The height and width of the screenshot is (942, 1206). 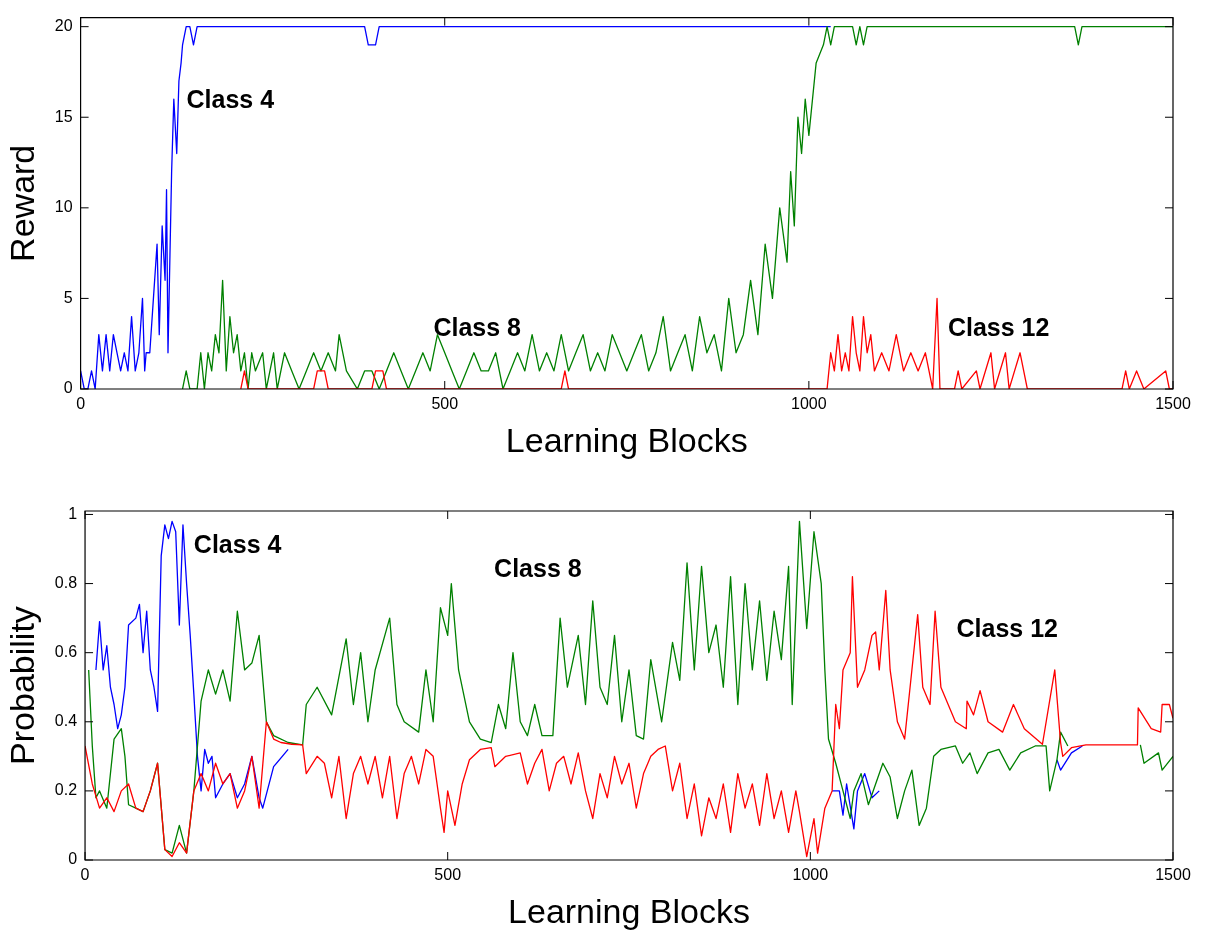 I want to click on y-tick-label: 15, so click(x=63, y=116).